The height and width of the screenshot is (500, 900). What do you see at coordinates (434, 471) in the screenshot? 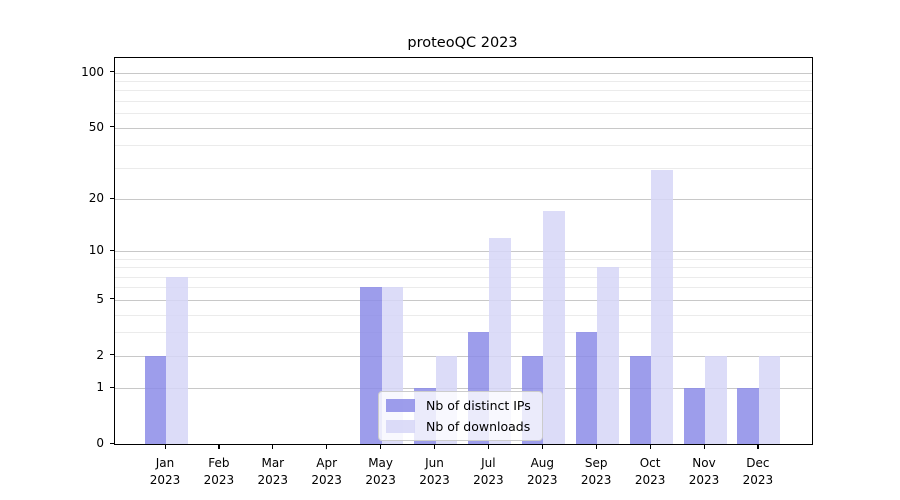
I see `x-tick-label-jun: Jun 2023` at bounding box center [434, 471].